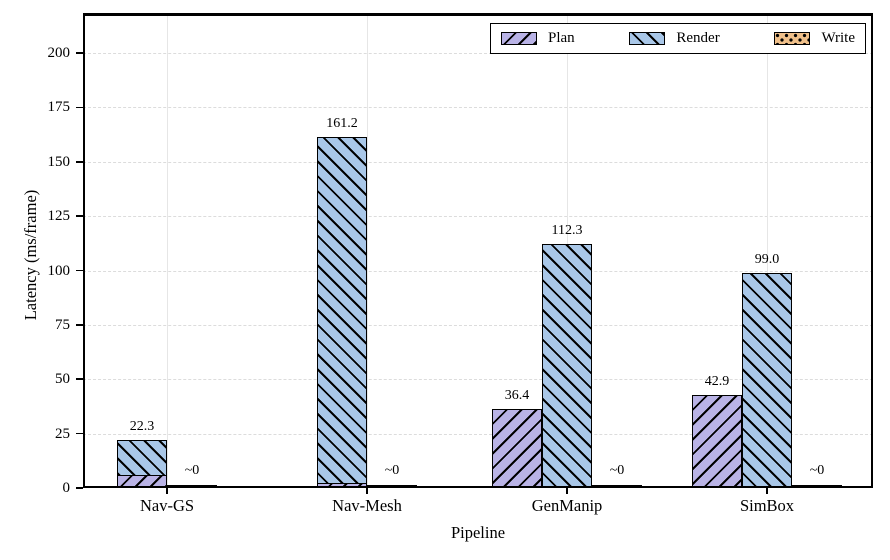 The width and height of the screenshot is (890, 560). What do you see at coordinates (517, 395) in the screenshot?
I see `plan-value-label: 36.4` at bounding box center [517, 395].